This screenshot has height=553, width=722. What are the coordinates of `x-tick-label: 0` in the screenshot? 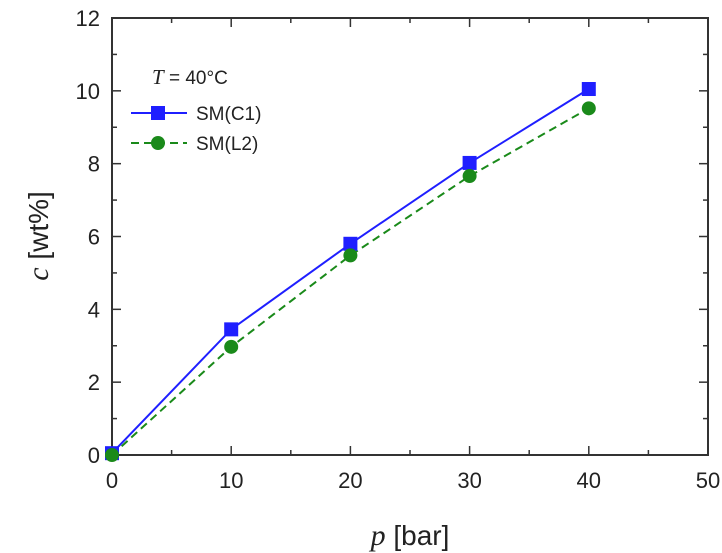 It's located at (112, 480).